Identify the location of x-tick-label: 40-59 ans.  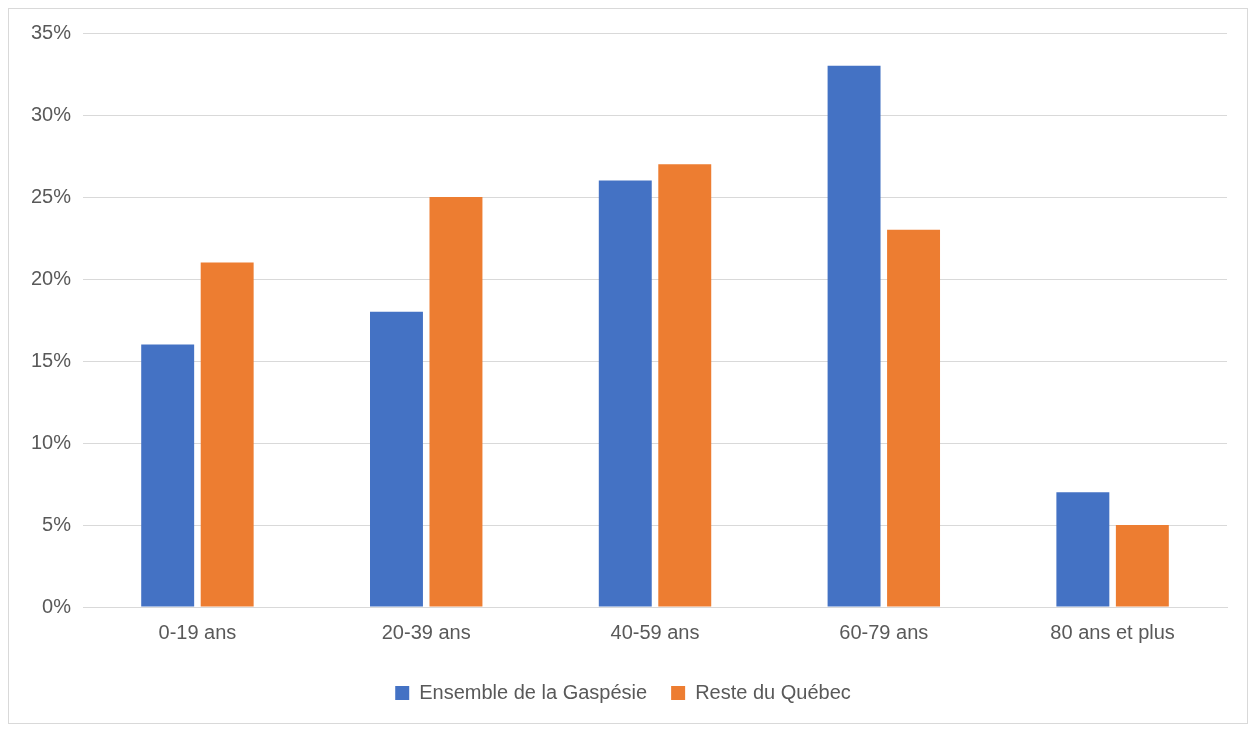
(655, 631).